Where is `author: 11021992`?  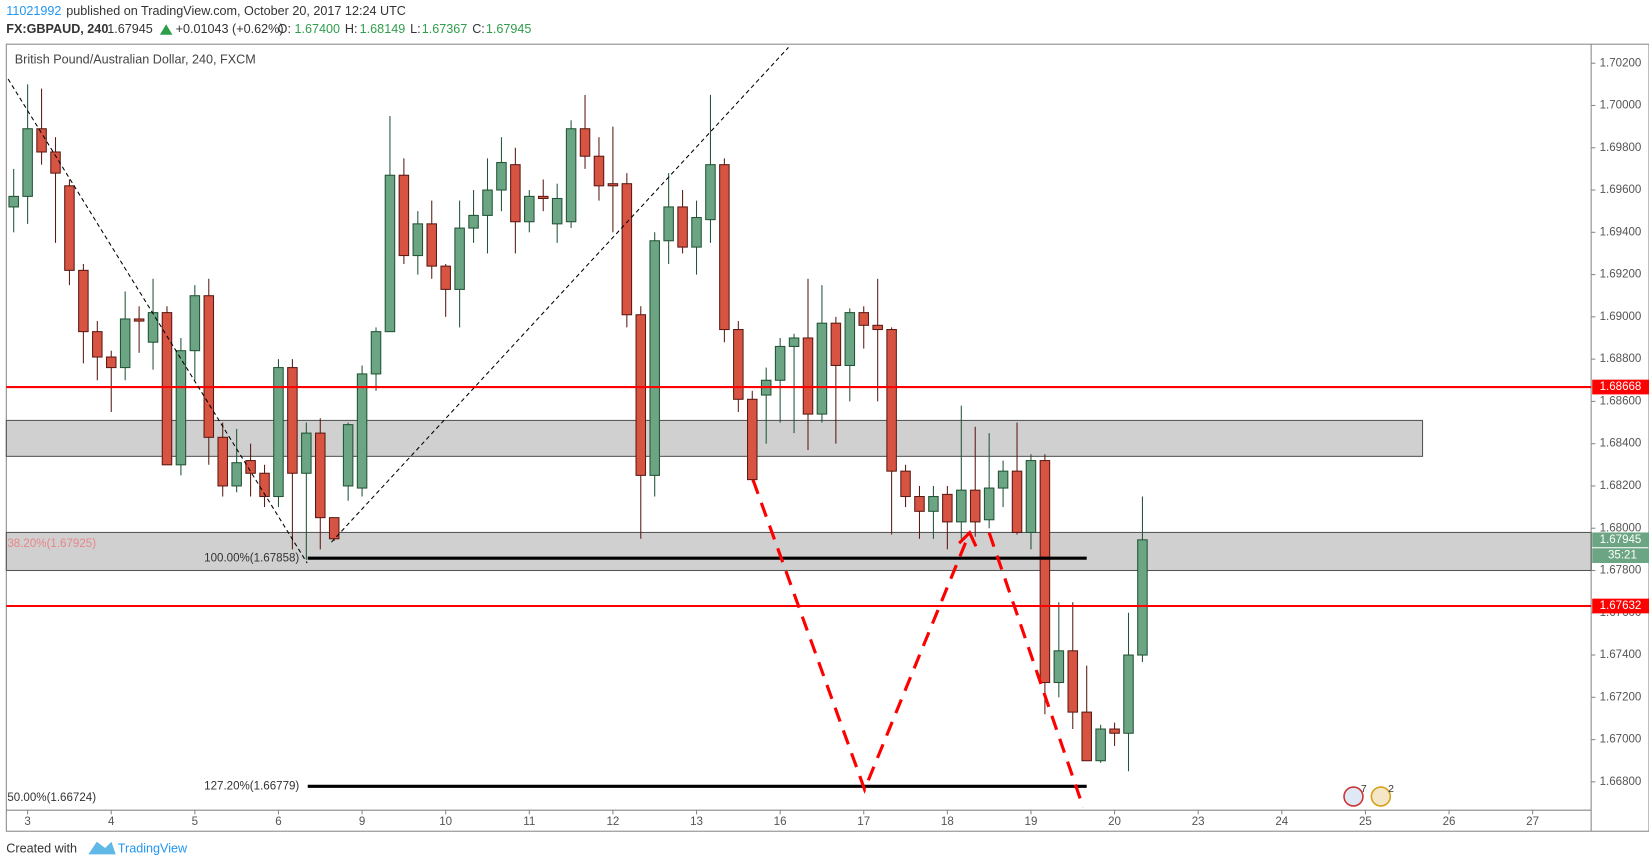 author: 11021992 is located at coordinates (33, 11).